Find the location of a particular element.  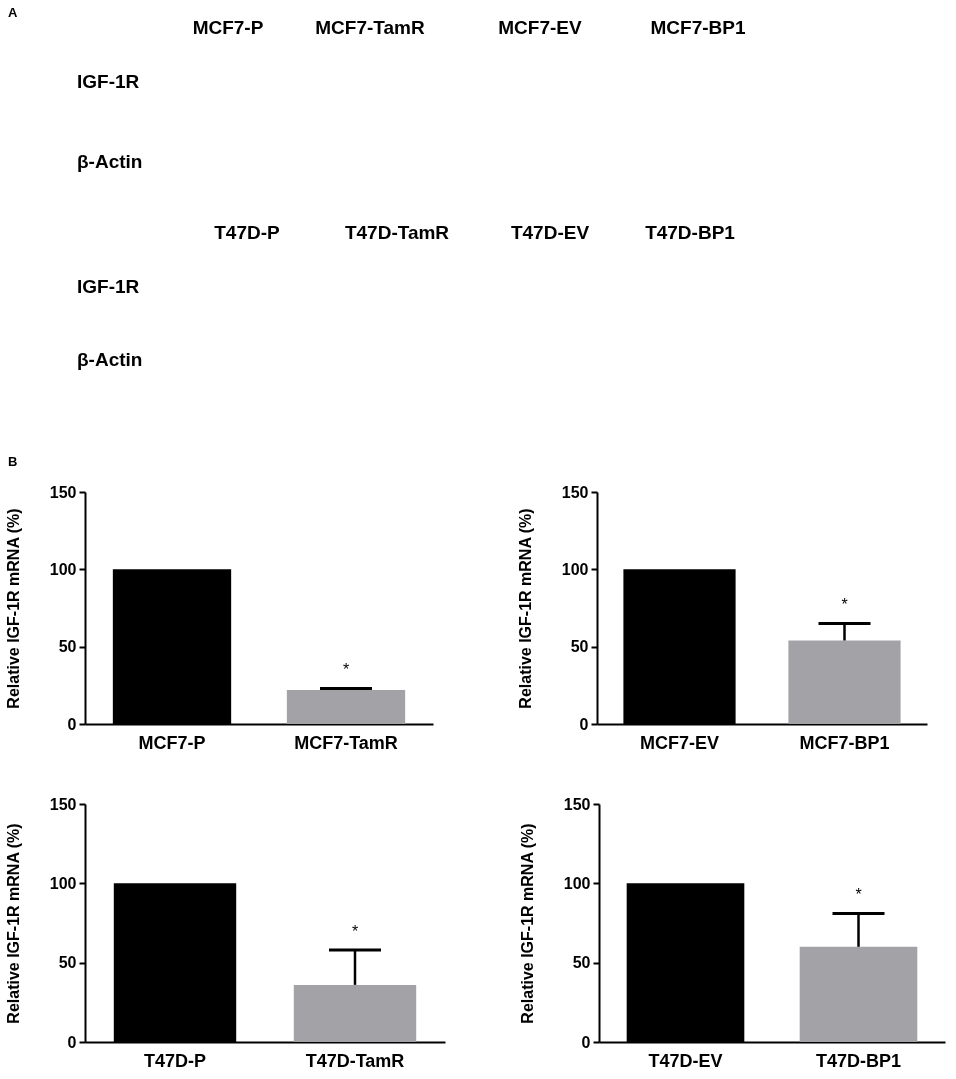

text: MCF7-TamR is located at coordinates (370, 27).